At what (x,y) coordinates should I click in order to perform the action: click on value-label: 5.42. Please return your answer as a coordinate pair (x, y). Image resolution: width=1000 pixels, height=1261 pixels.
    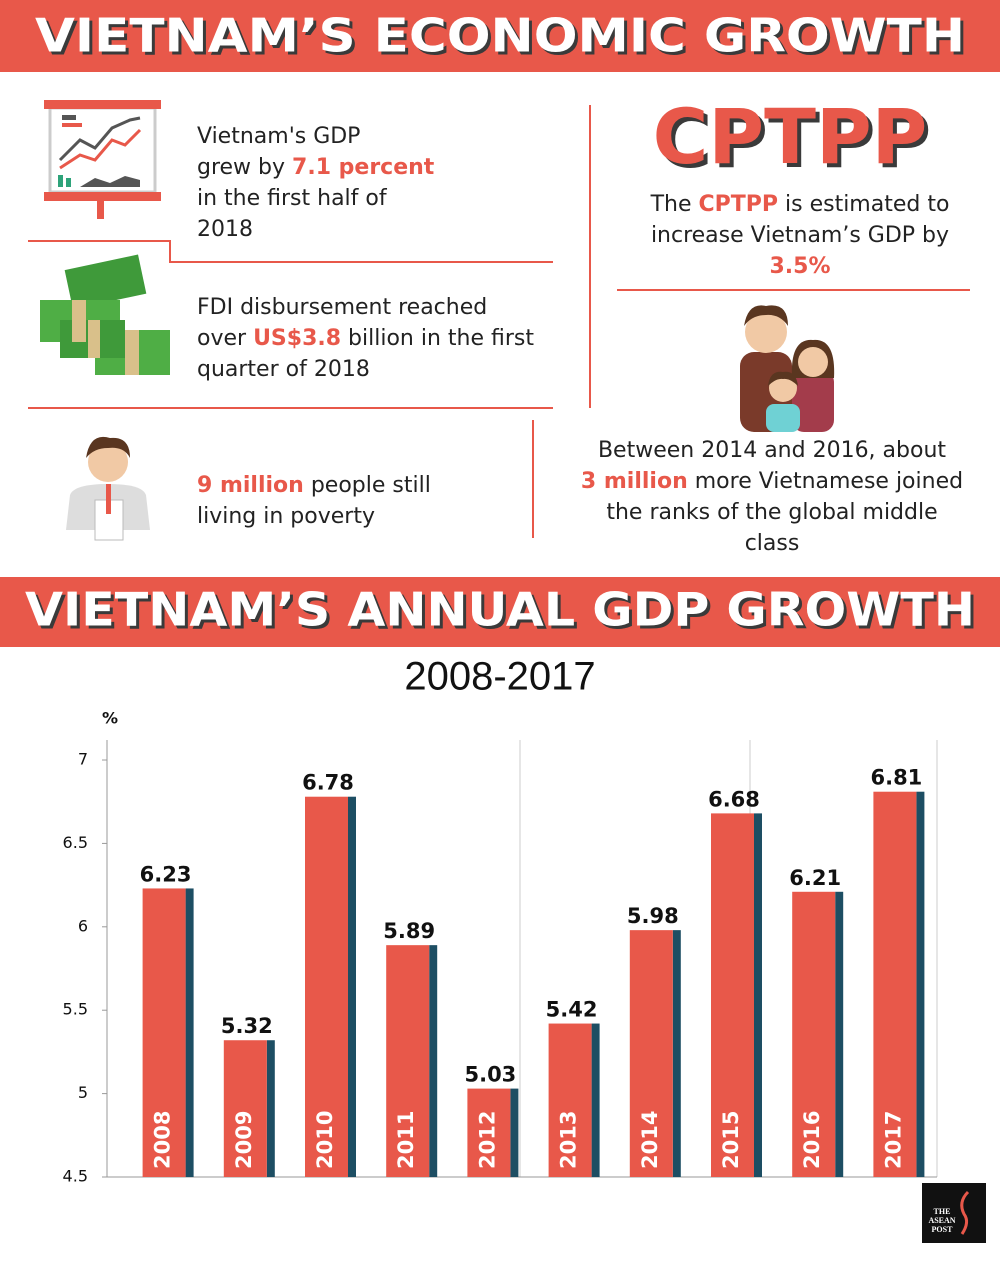
    Looking at the image, I should click on (572, 1010).